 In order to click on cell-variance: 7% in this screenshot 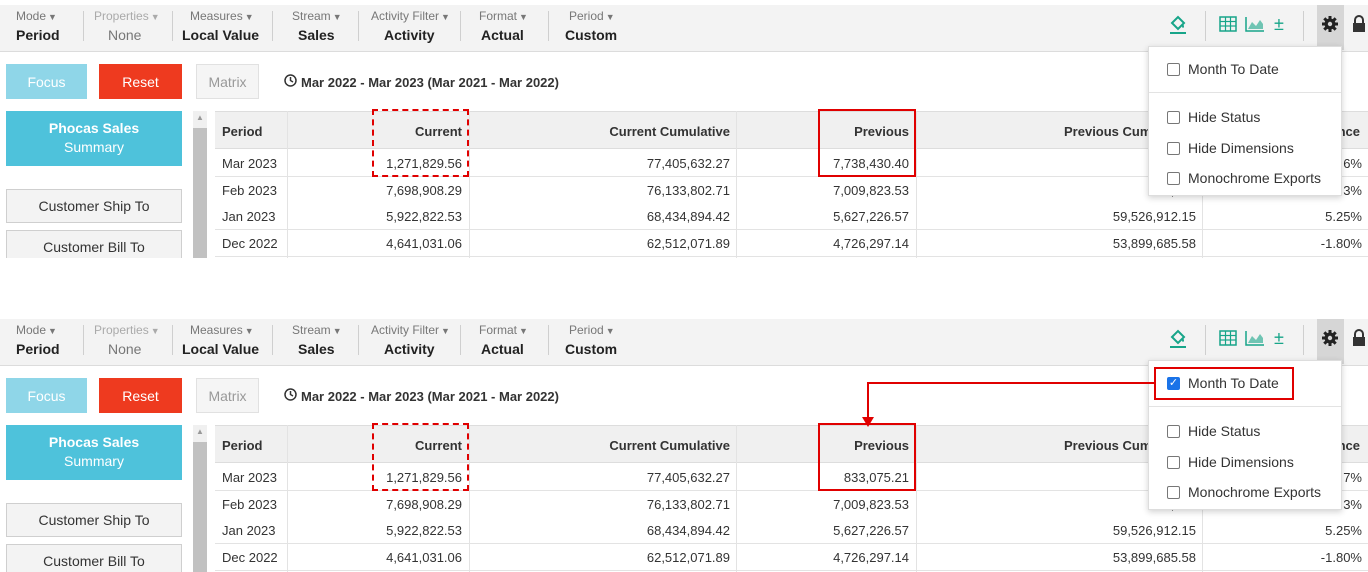, I will do `click(1352, 477)`.